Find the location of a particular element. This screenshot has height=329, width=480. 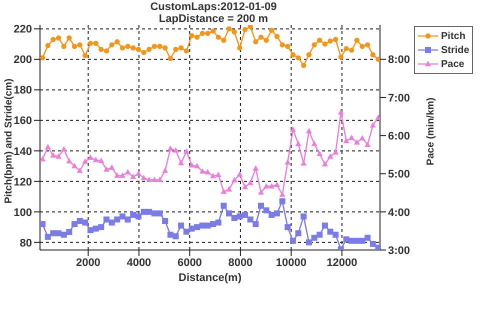

y2-tick-label: 3:00 is located at coordinates (399, 250).